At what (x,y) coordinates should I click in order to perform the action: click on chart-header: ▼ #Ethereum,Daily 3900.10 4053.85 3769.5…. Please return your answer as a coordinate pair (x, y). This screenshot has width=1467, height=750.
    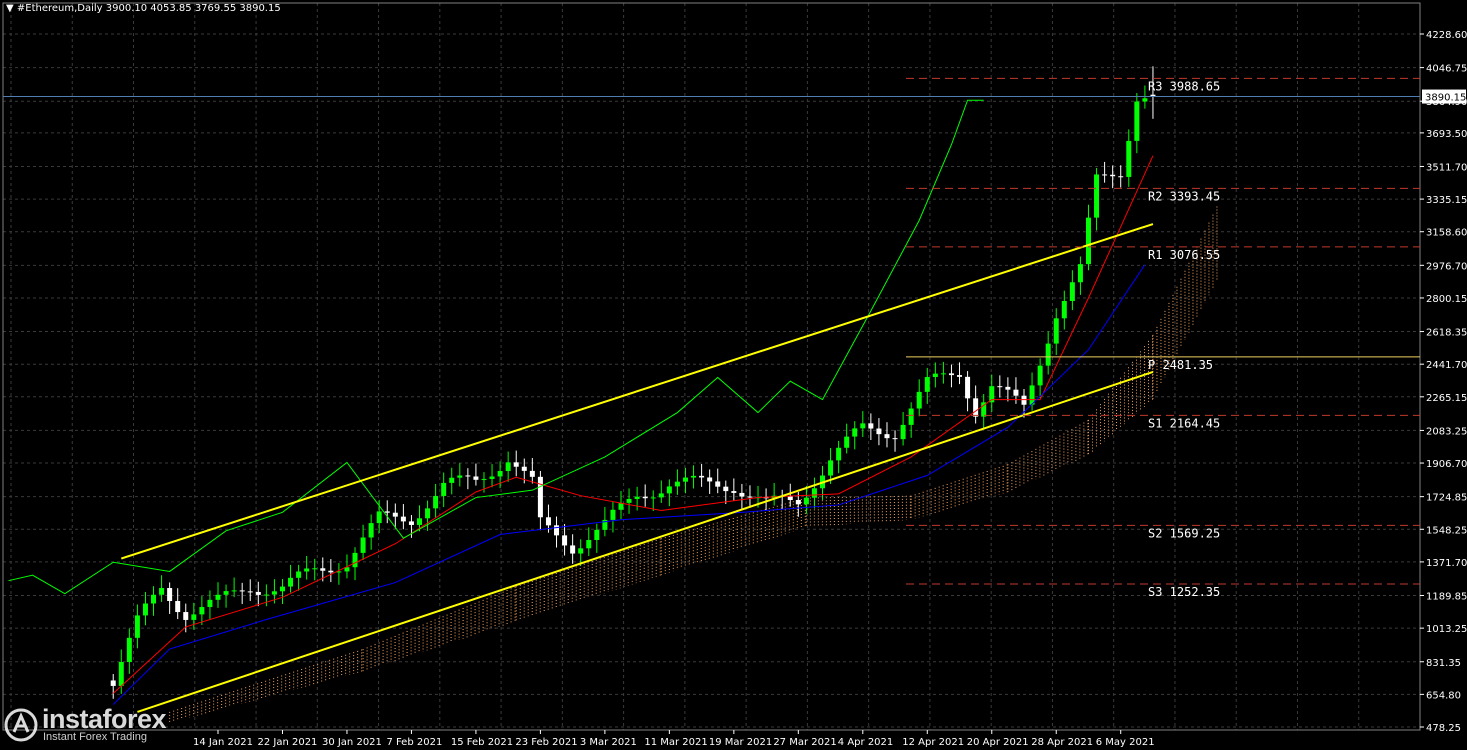
    Looking at the image, I should click on (143, 8).